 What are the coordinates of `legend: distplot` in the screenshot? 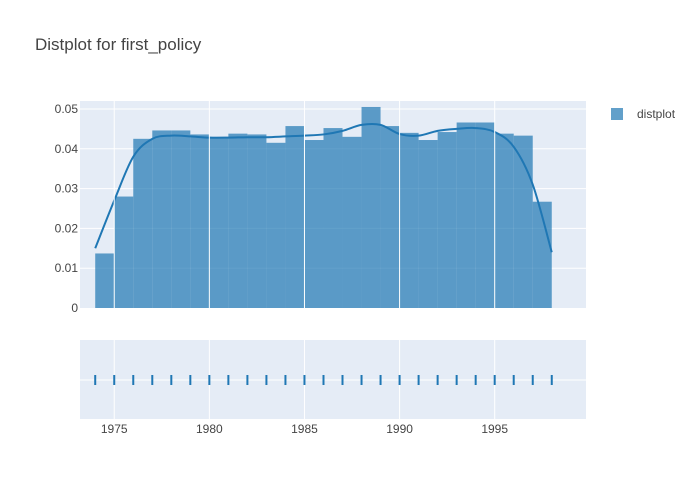 It's located at (643, 114).